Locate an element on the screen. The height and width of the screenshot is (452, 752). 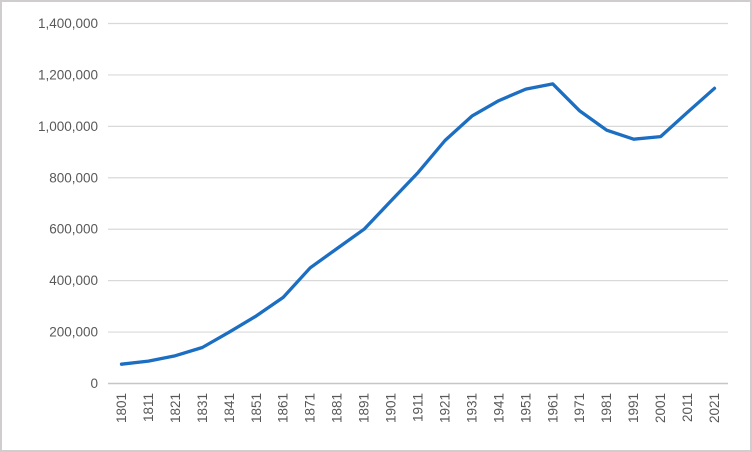
x-axis-label: 1911 is located at coordinates (418, 407).